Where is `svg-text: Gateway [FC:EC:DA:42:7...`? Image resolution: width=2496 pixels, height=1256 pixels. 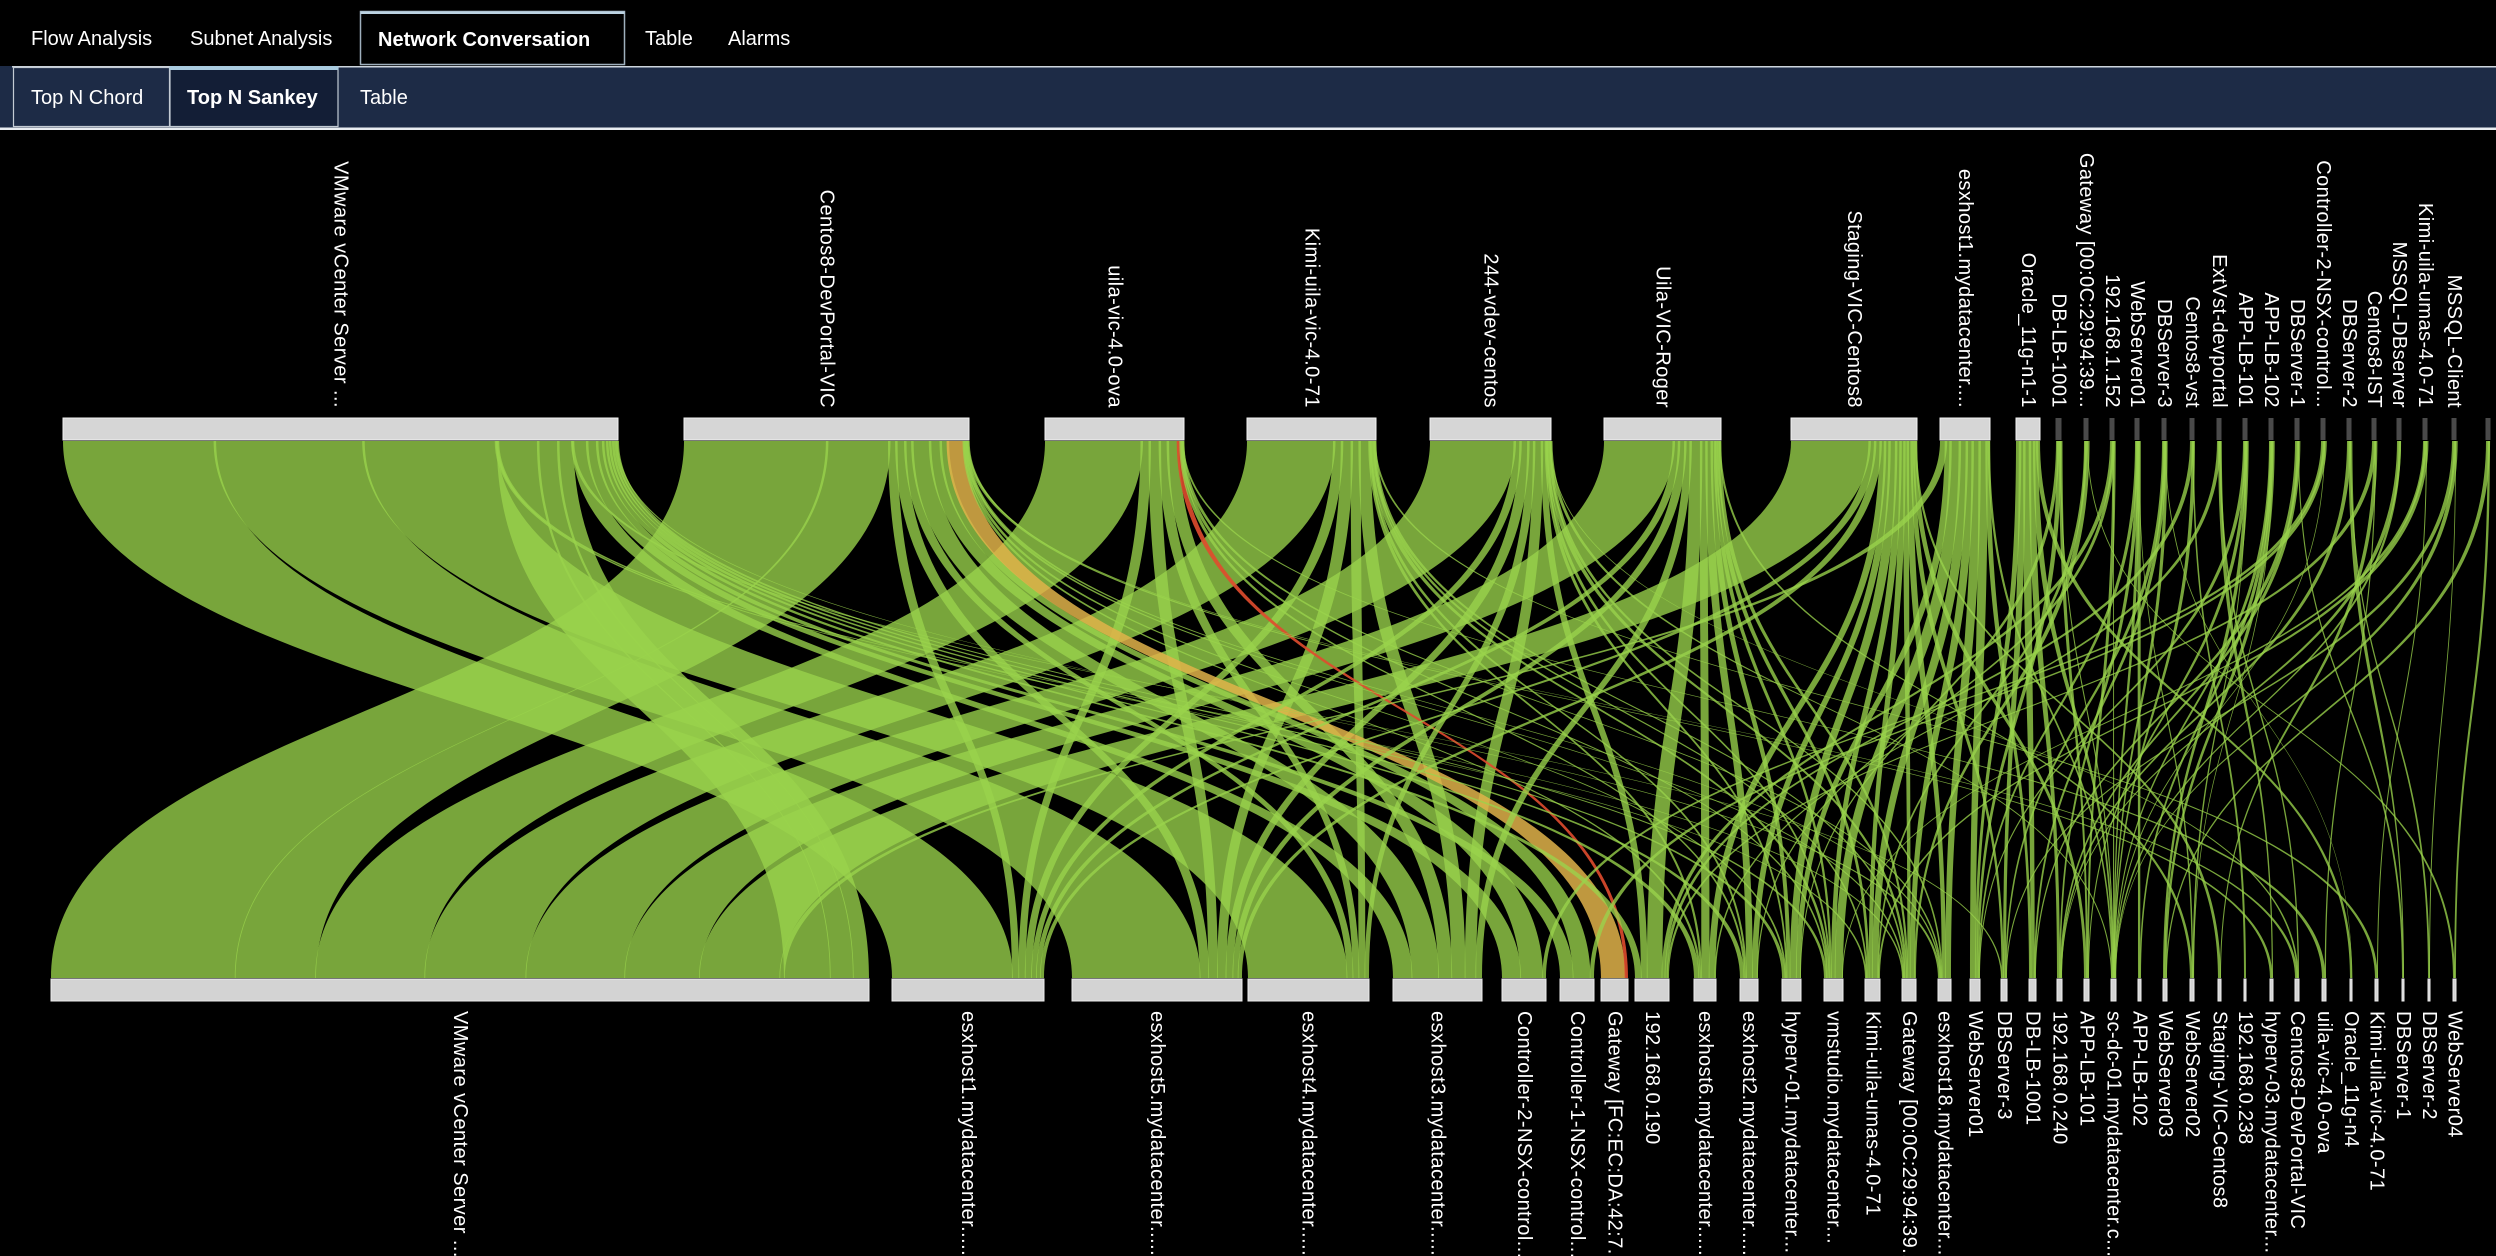 svg-text: Gateway [FC:EC:DA:42:7... is located at coordinates (1615, 1133).